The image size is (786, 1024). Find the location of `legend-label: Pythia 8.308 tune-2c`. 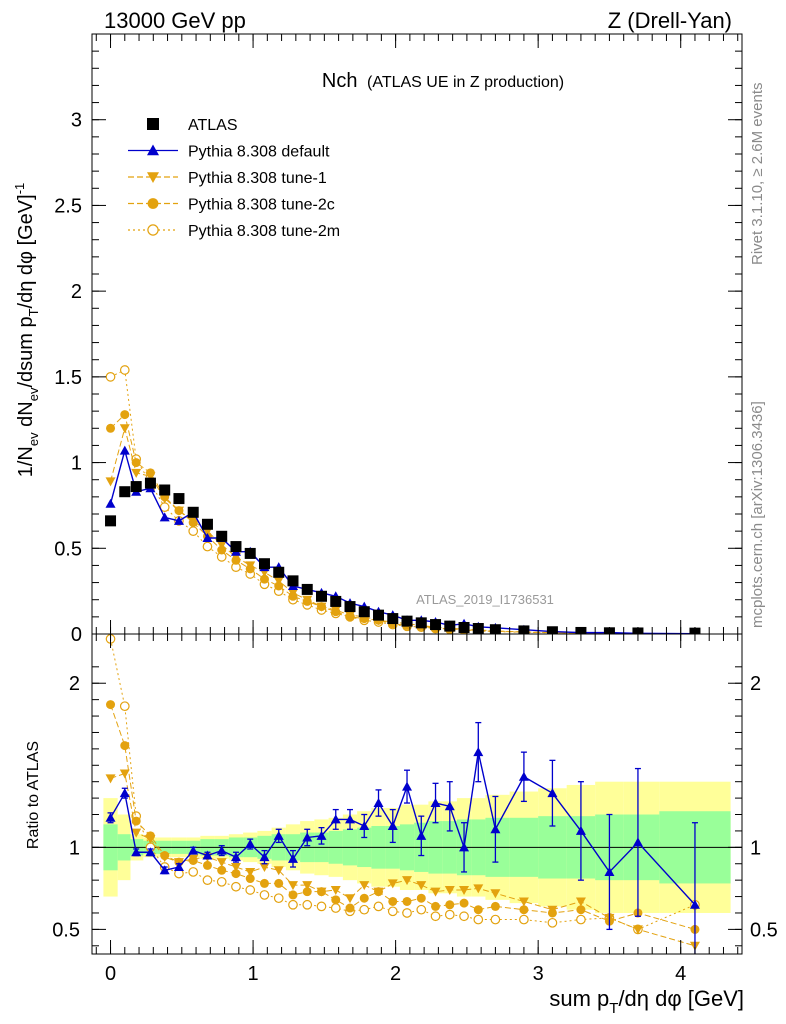

legend-label: Pythia 8.308 tune-2c is located at coordinates (261, 205).